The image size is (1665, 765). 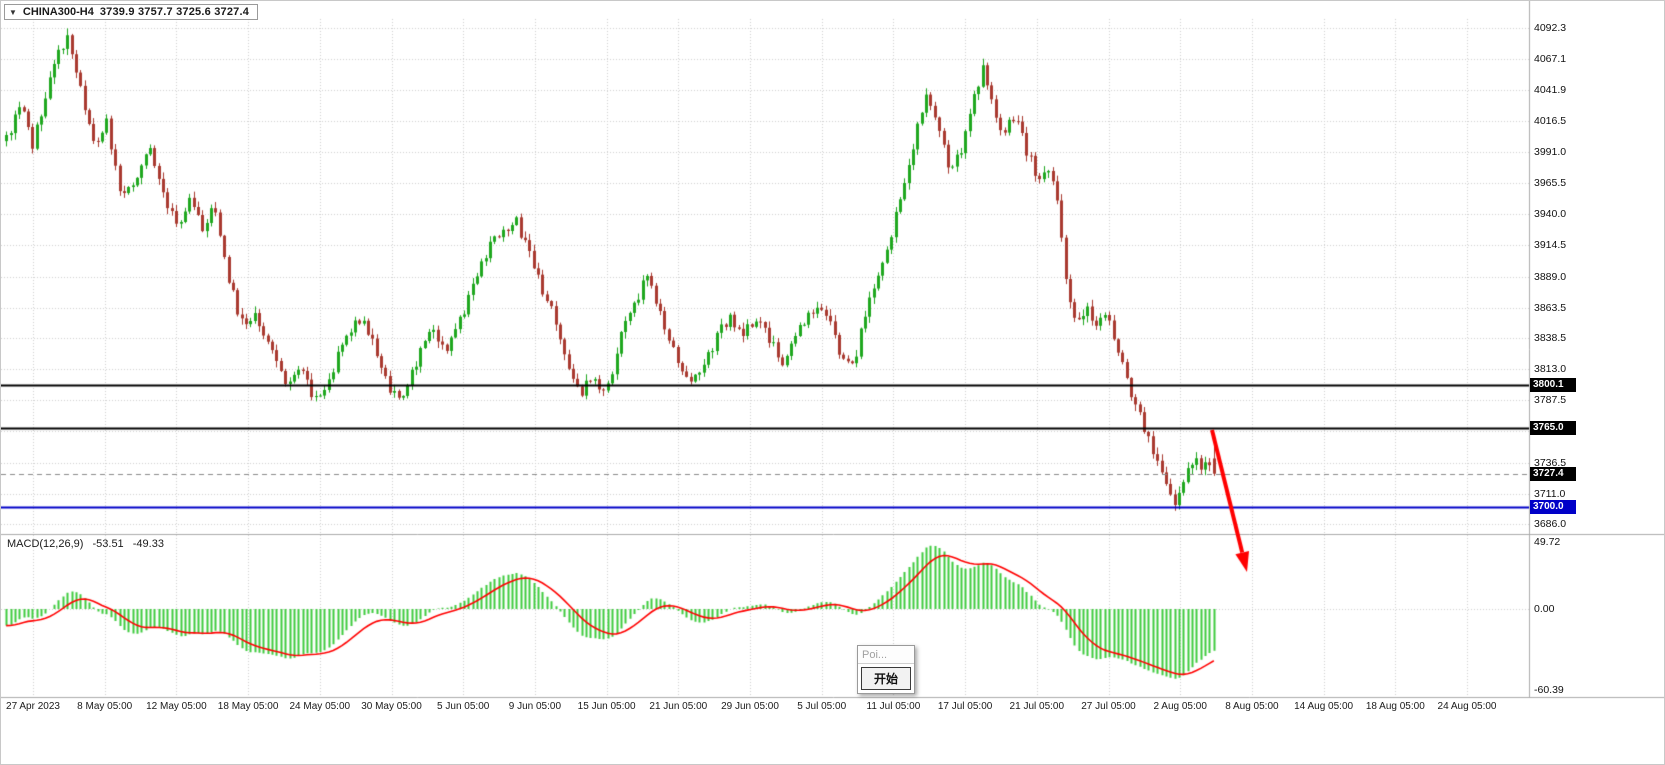 What do you see at coordinates (1037, 706) in the screenshot?
I see `time-axis-label: 21 Jul 05:00` at bounding box center [1037, 706].